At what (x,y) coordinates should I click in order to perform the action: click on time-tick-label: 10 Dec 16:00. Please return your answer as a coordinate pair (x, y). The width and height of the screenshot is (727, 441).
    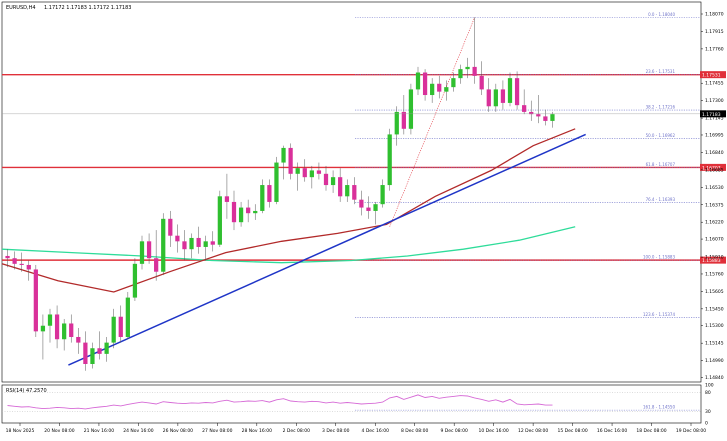
    Looking at the image, I should click on (494, 431).